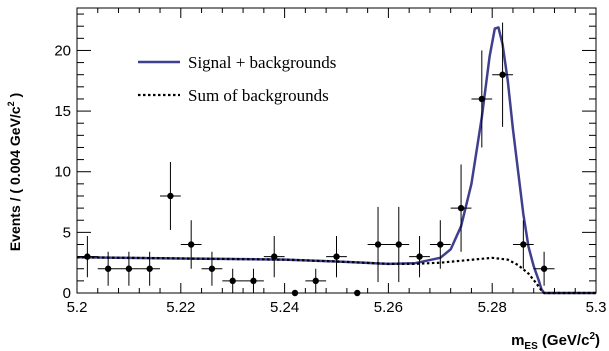  What do you see at coordinates (15, 97) in the screenshot?
I see `y-axis-label-close: )` at bounding box center [15, 97].